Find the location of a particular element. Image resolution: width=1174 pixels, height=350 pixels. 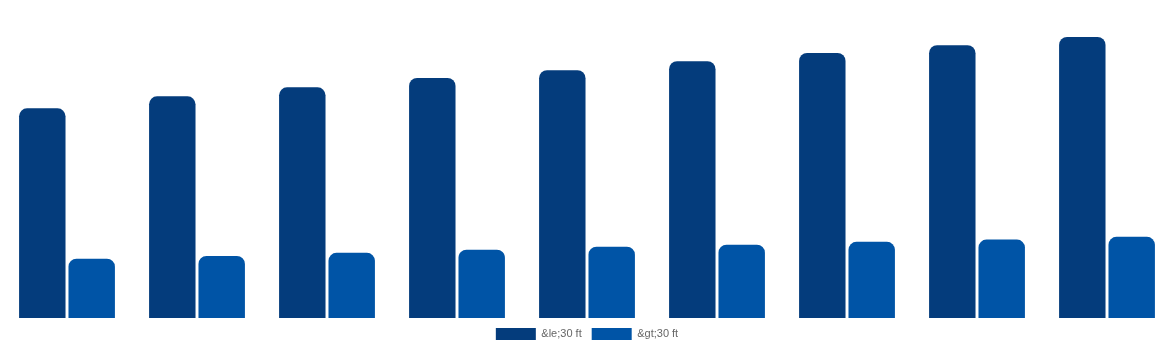

legend-label: &le;30 ft is located at coordinates (561, 333).